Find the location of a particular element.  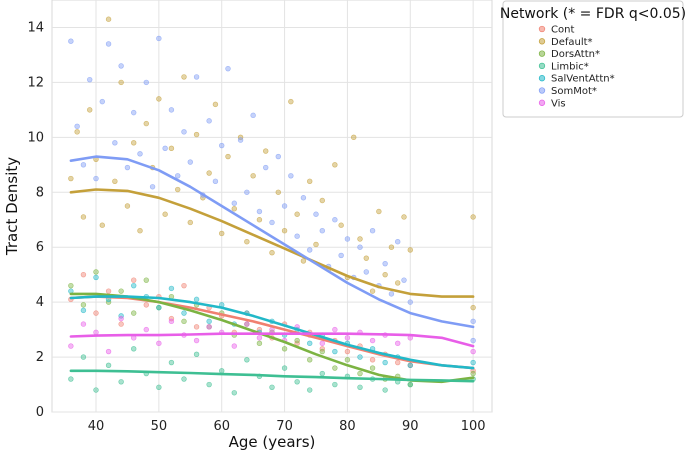

limbic-legend-marker is located at coordinates (542, 66).